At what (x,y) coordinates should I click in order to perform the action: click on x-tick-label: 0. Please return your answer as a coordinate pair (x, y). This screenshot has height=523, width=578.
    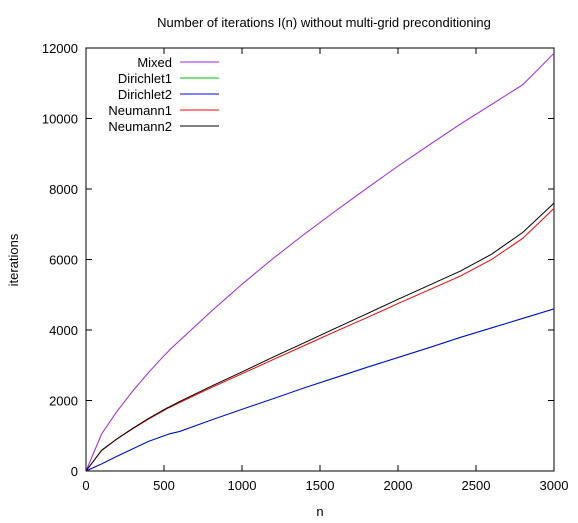
    Looking at the image, I should click on (85, 485).